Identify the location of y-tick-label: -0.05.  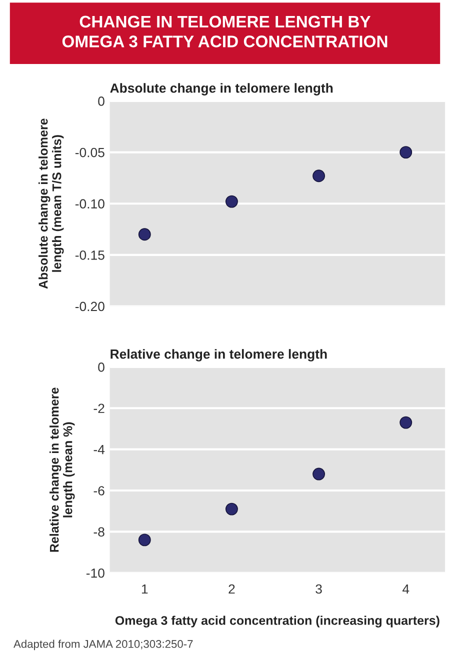
(89, 153).